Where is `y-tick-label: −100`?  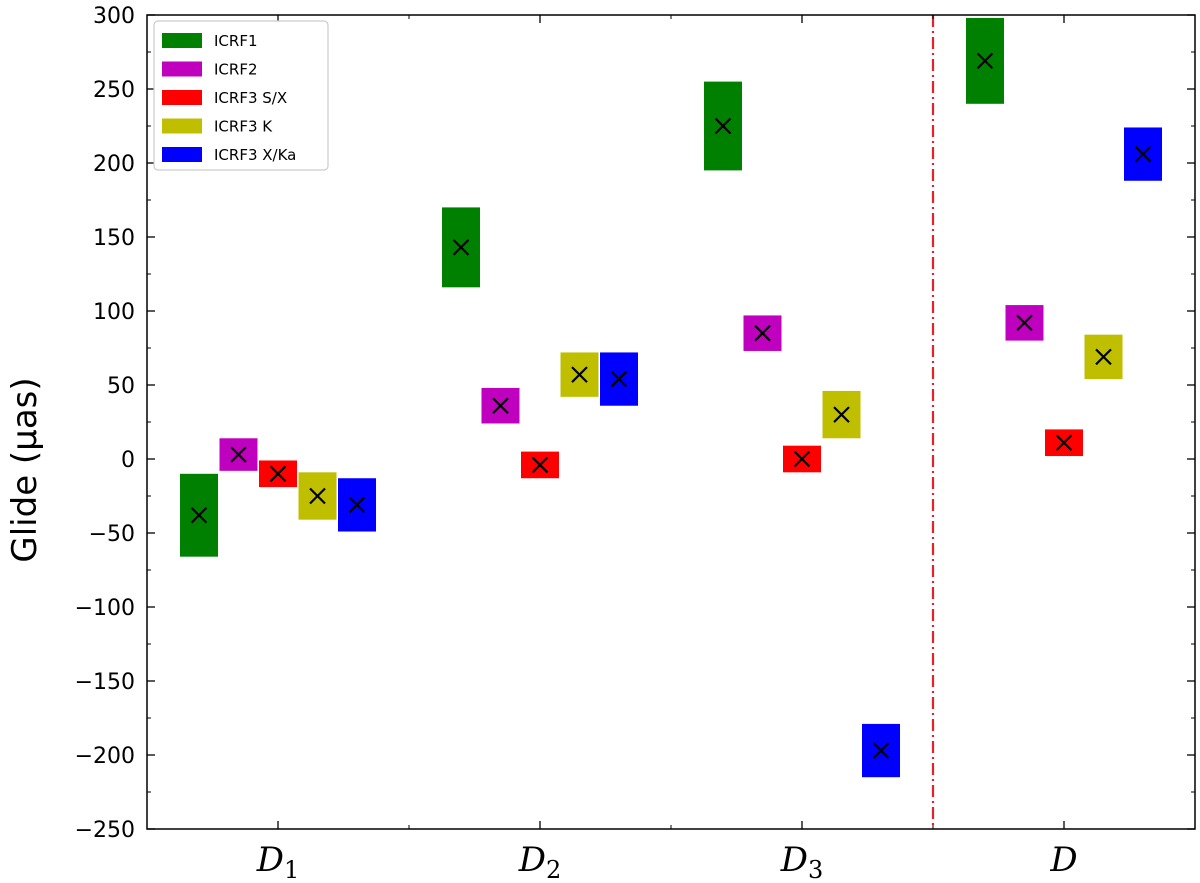
y-tick-label: −100 is located at coordinates (105, 608).